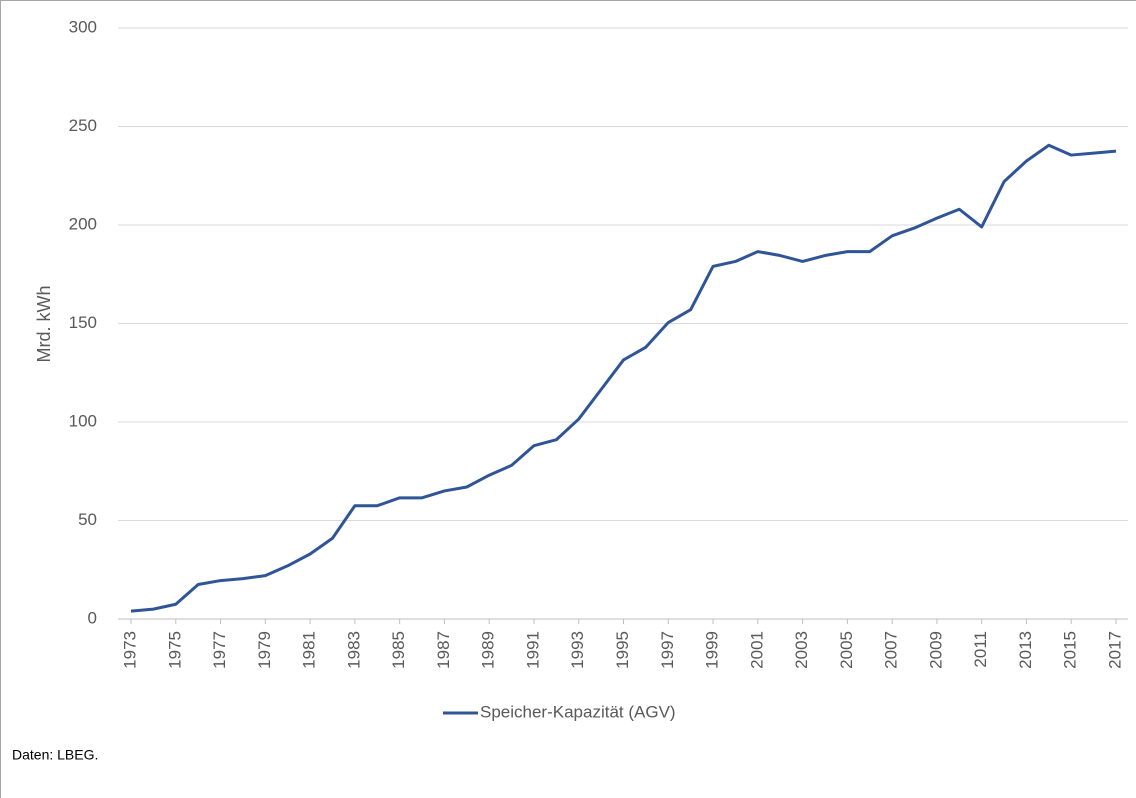  I want to click on x-tick-label: 1985, so click(398, 650).